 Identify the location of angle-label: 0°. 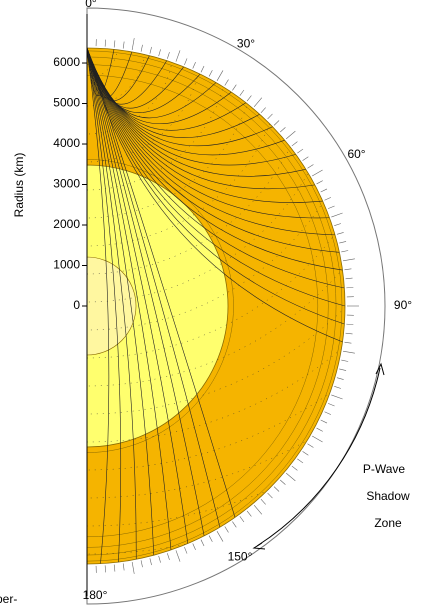
(91, 5).